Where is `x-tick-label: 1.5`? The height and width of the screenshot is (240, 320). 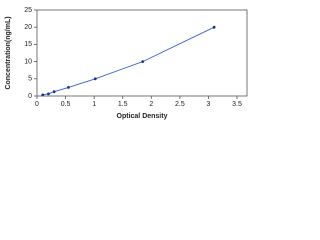 x-tick-label: 1.5 is located at coordinates (123, 104).